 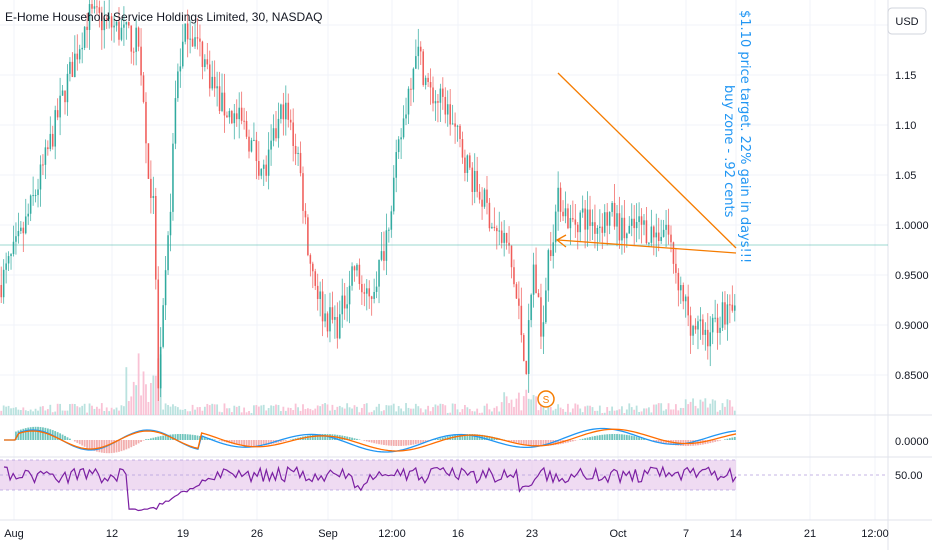 I want to click on currency-button: USD, so click(x=907, y=21).